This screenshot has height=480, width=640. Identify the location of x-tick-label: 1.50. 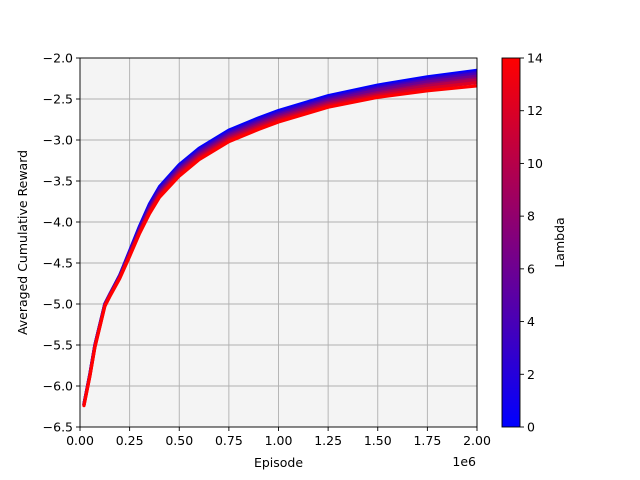
(378, 440).